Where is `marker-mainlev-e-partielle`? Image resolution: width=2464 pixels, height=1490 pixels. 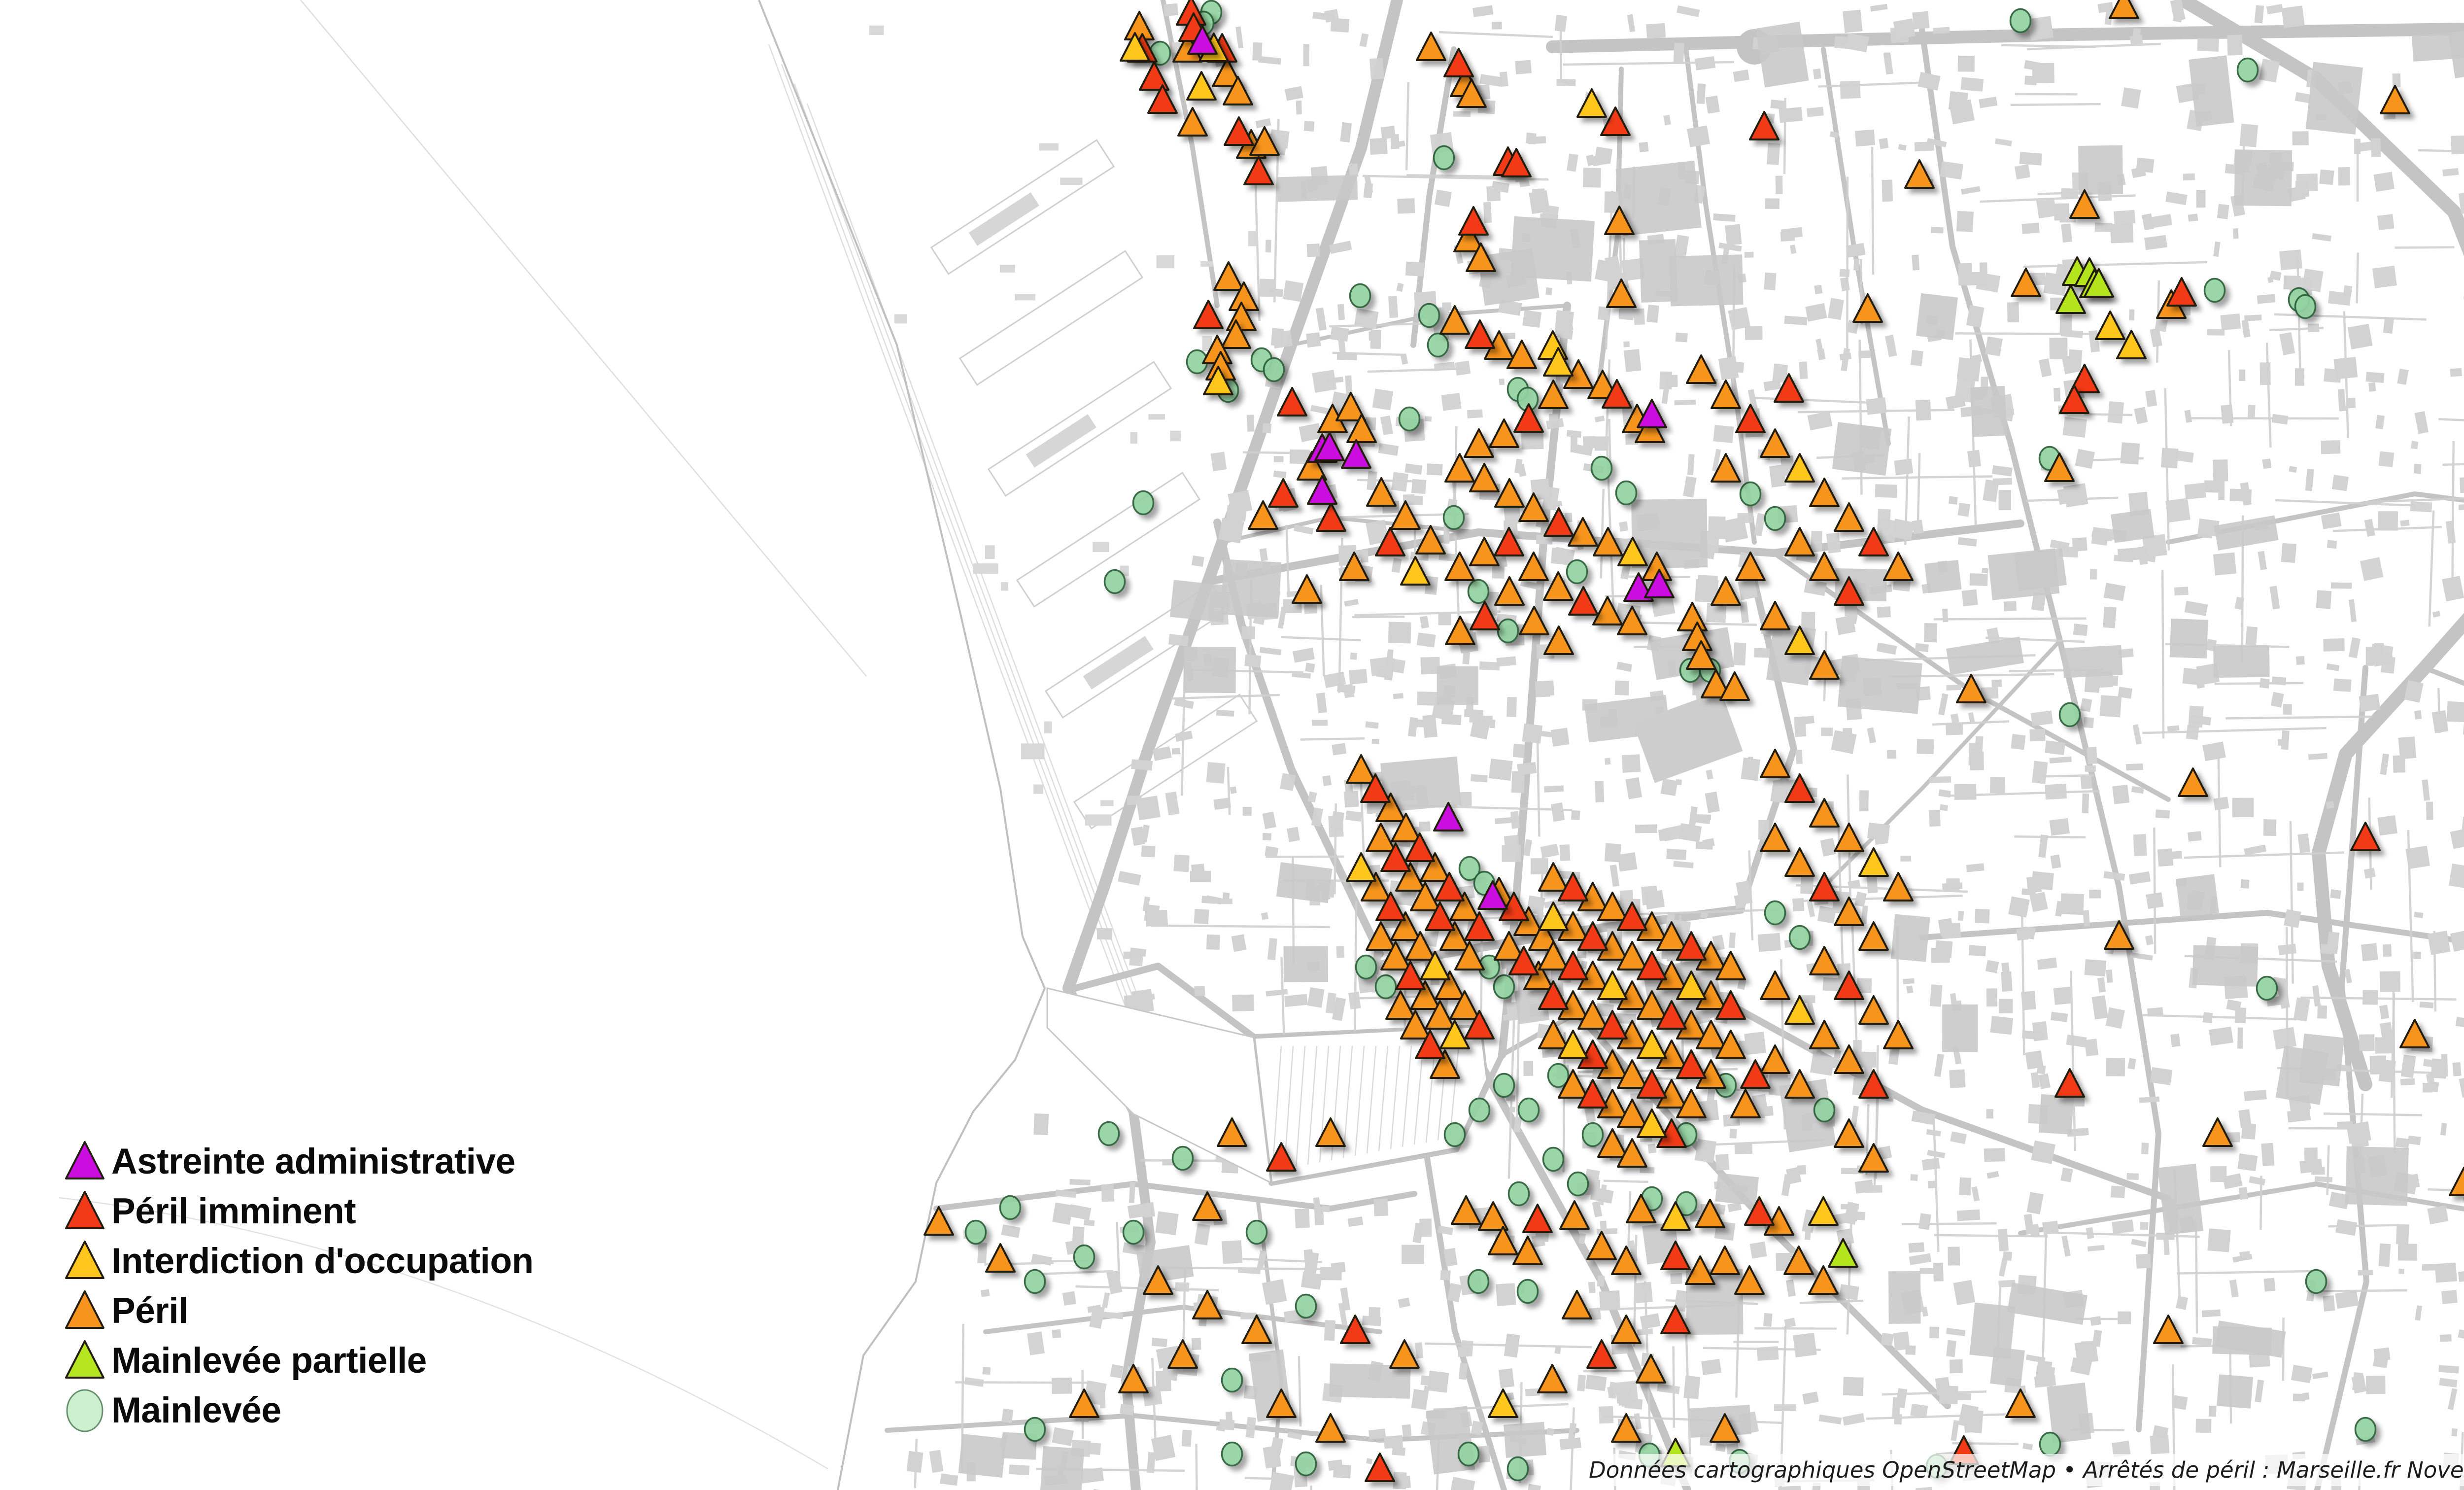
marker-mainlev-e-partielle is located at coordinates (1843, 1253).